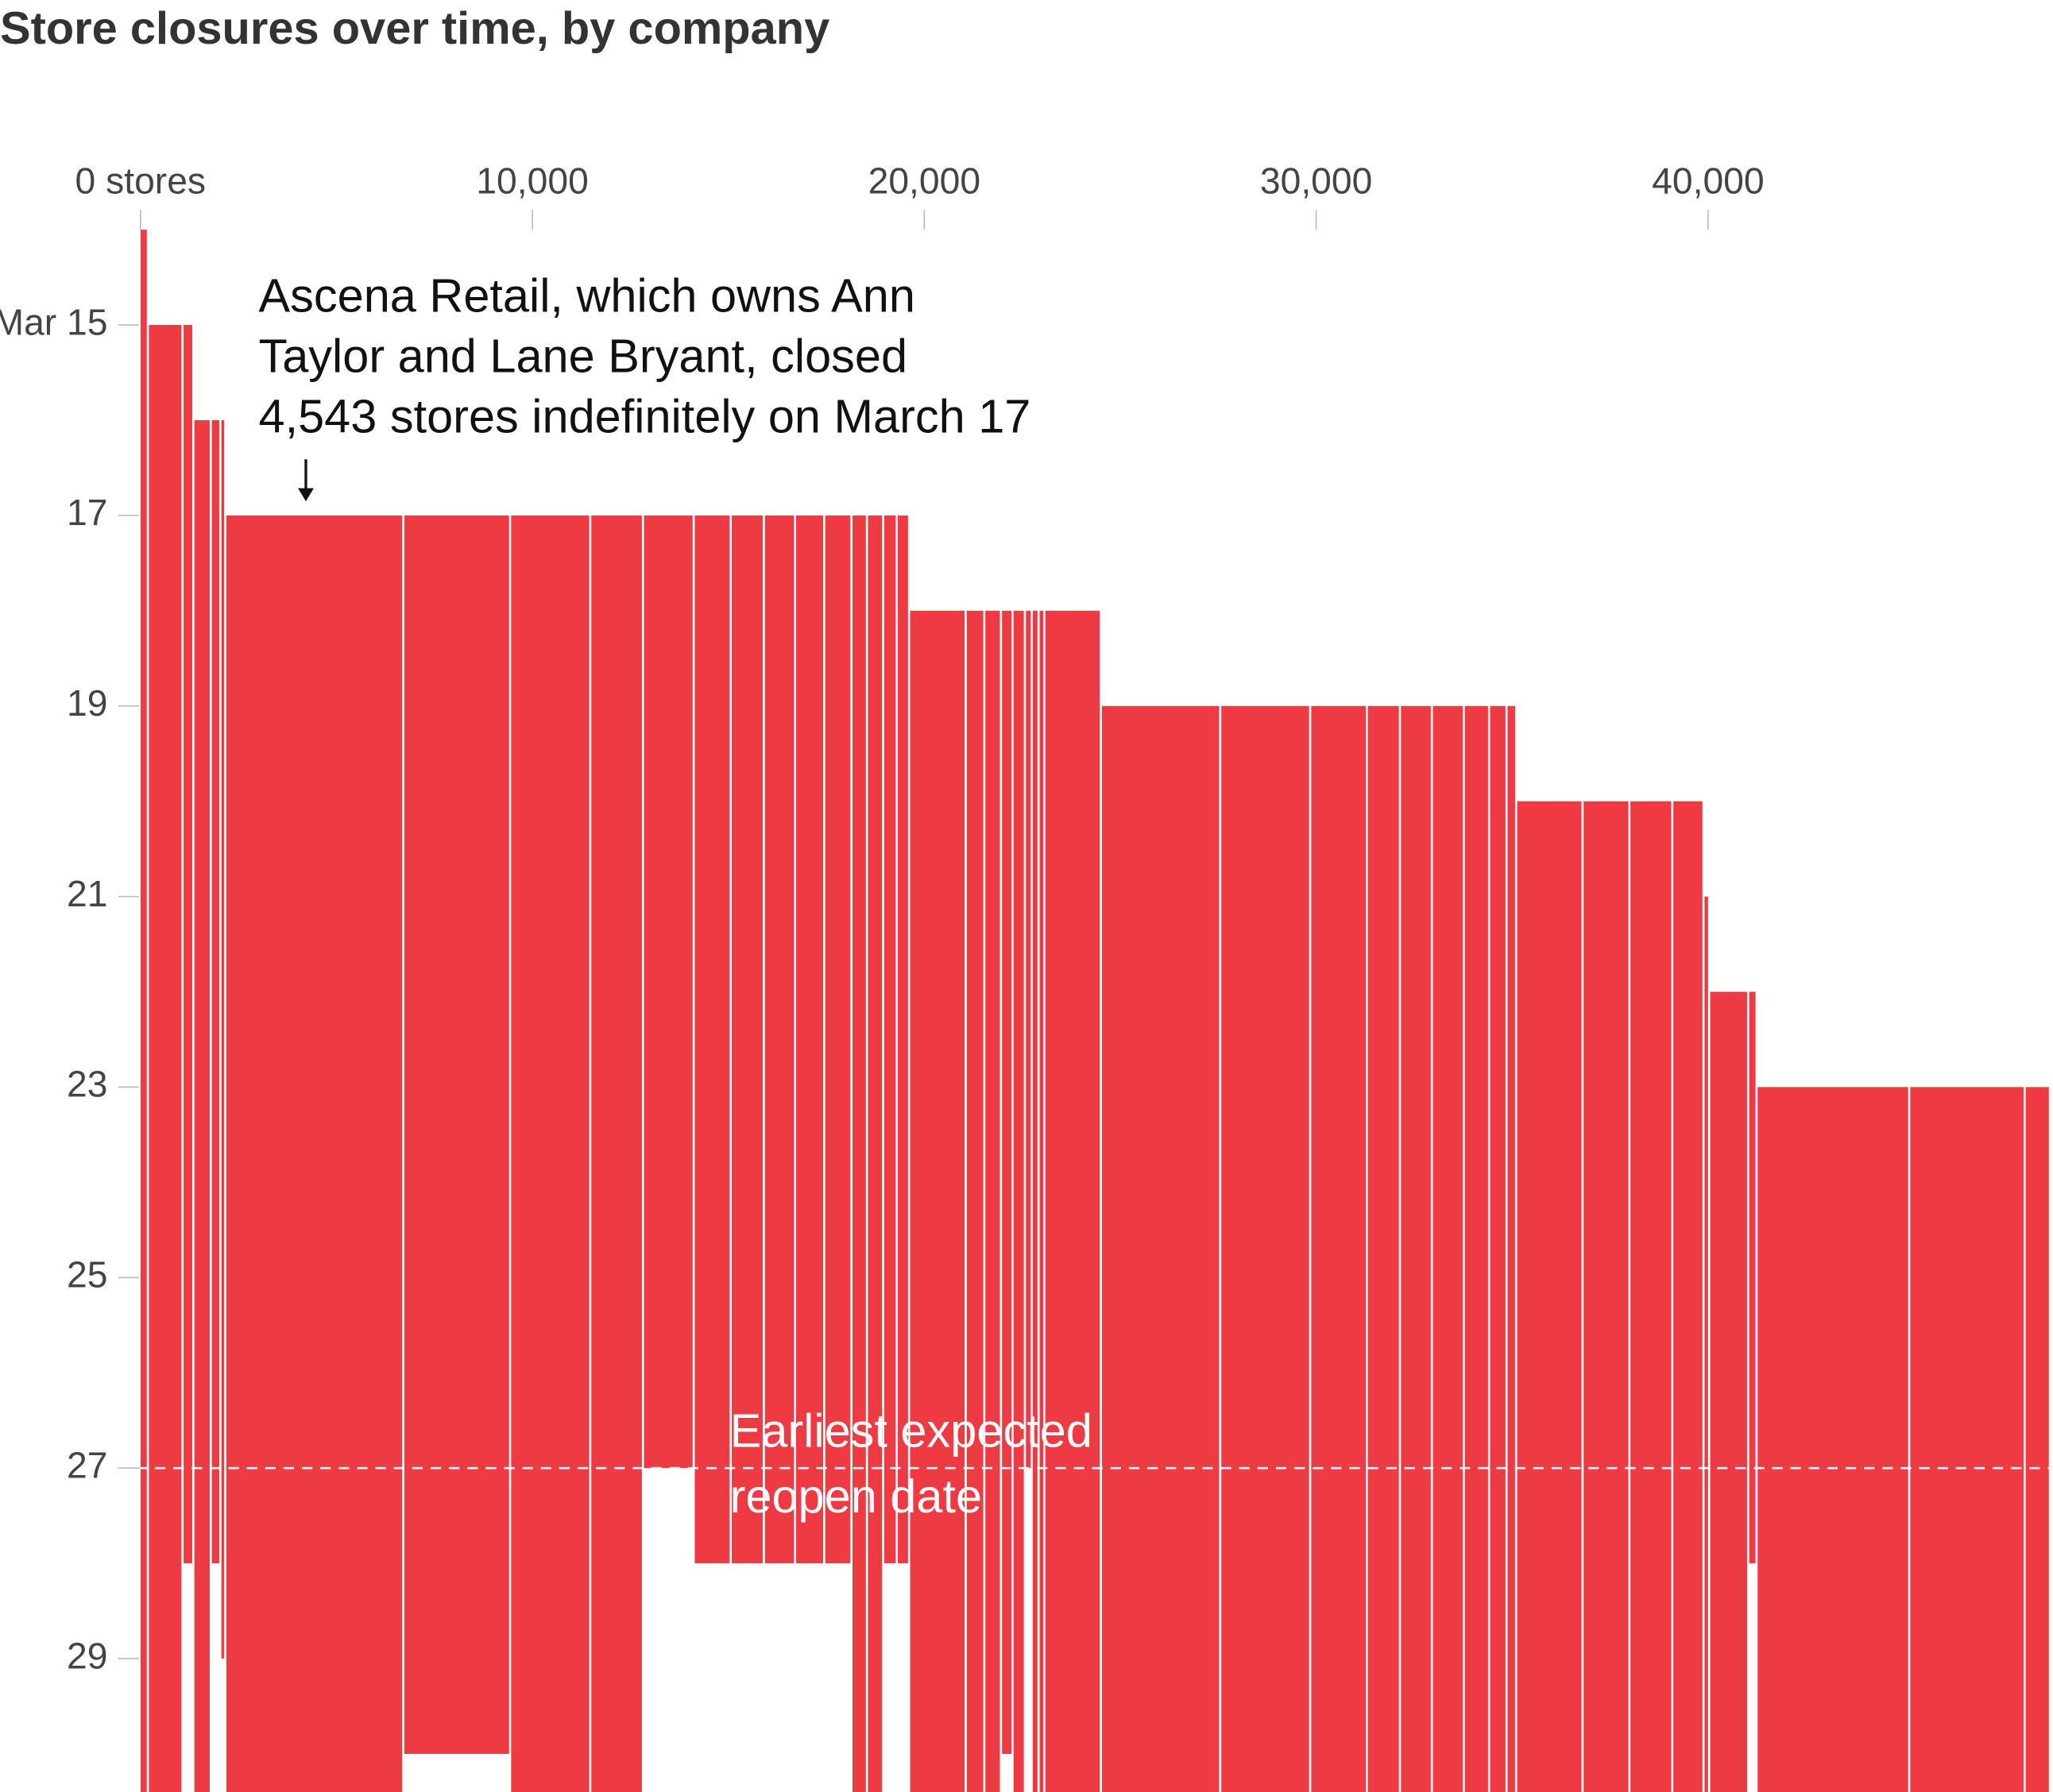 Image resolution: width=2053 pixels, height=1792 pixels. Describe the element at coordinates (87, 1655) in the screenshot. I see `y-tick-label: 29` at that location.